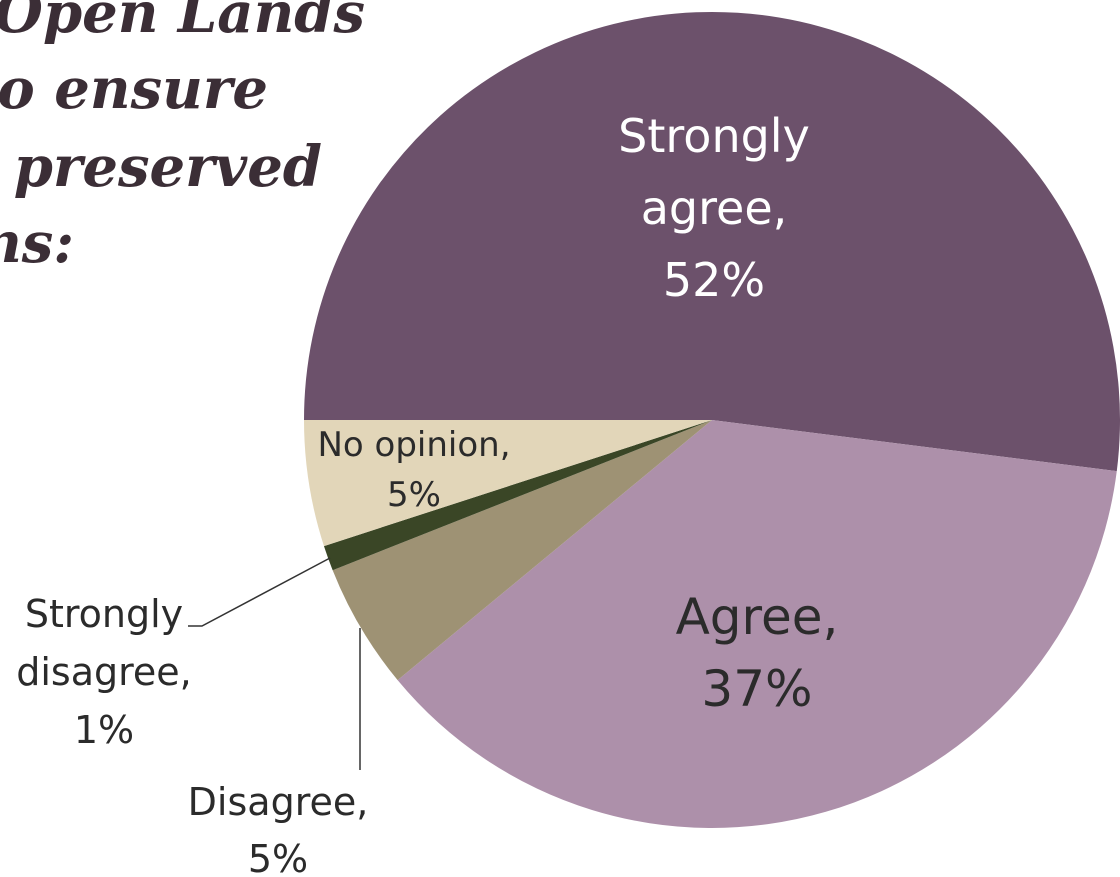  I want to click on label-strongly-disagree-line2: disagree,, so click(104, 672).